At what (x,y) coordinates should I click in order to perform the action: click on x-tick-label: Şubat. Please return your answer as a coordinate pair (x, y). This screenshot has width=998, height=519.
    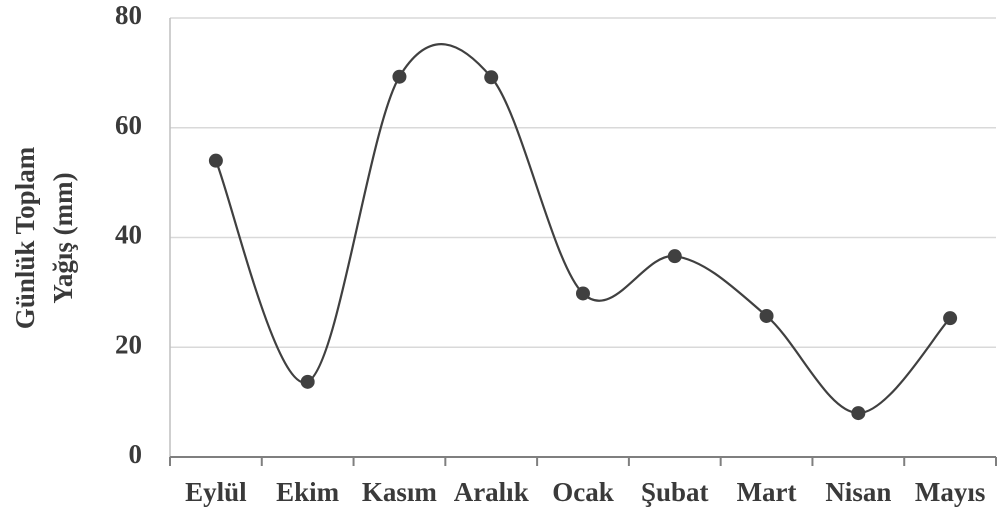
    Looking at the image, I should click on (675, 492).